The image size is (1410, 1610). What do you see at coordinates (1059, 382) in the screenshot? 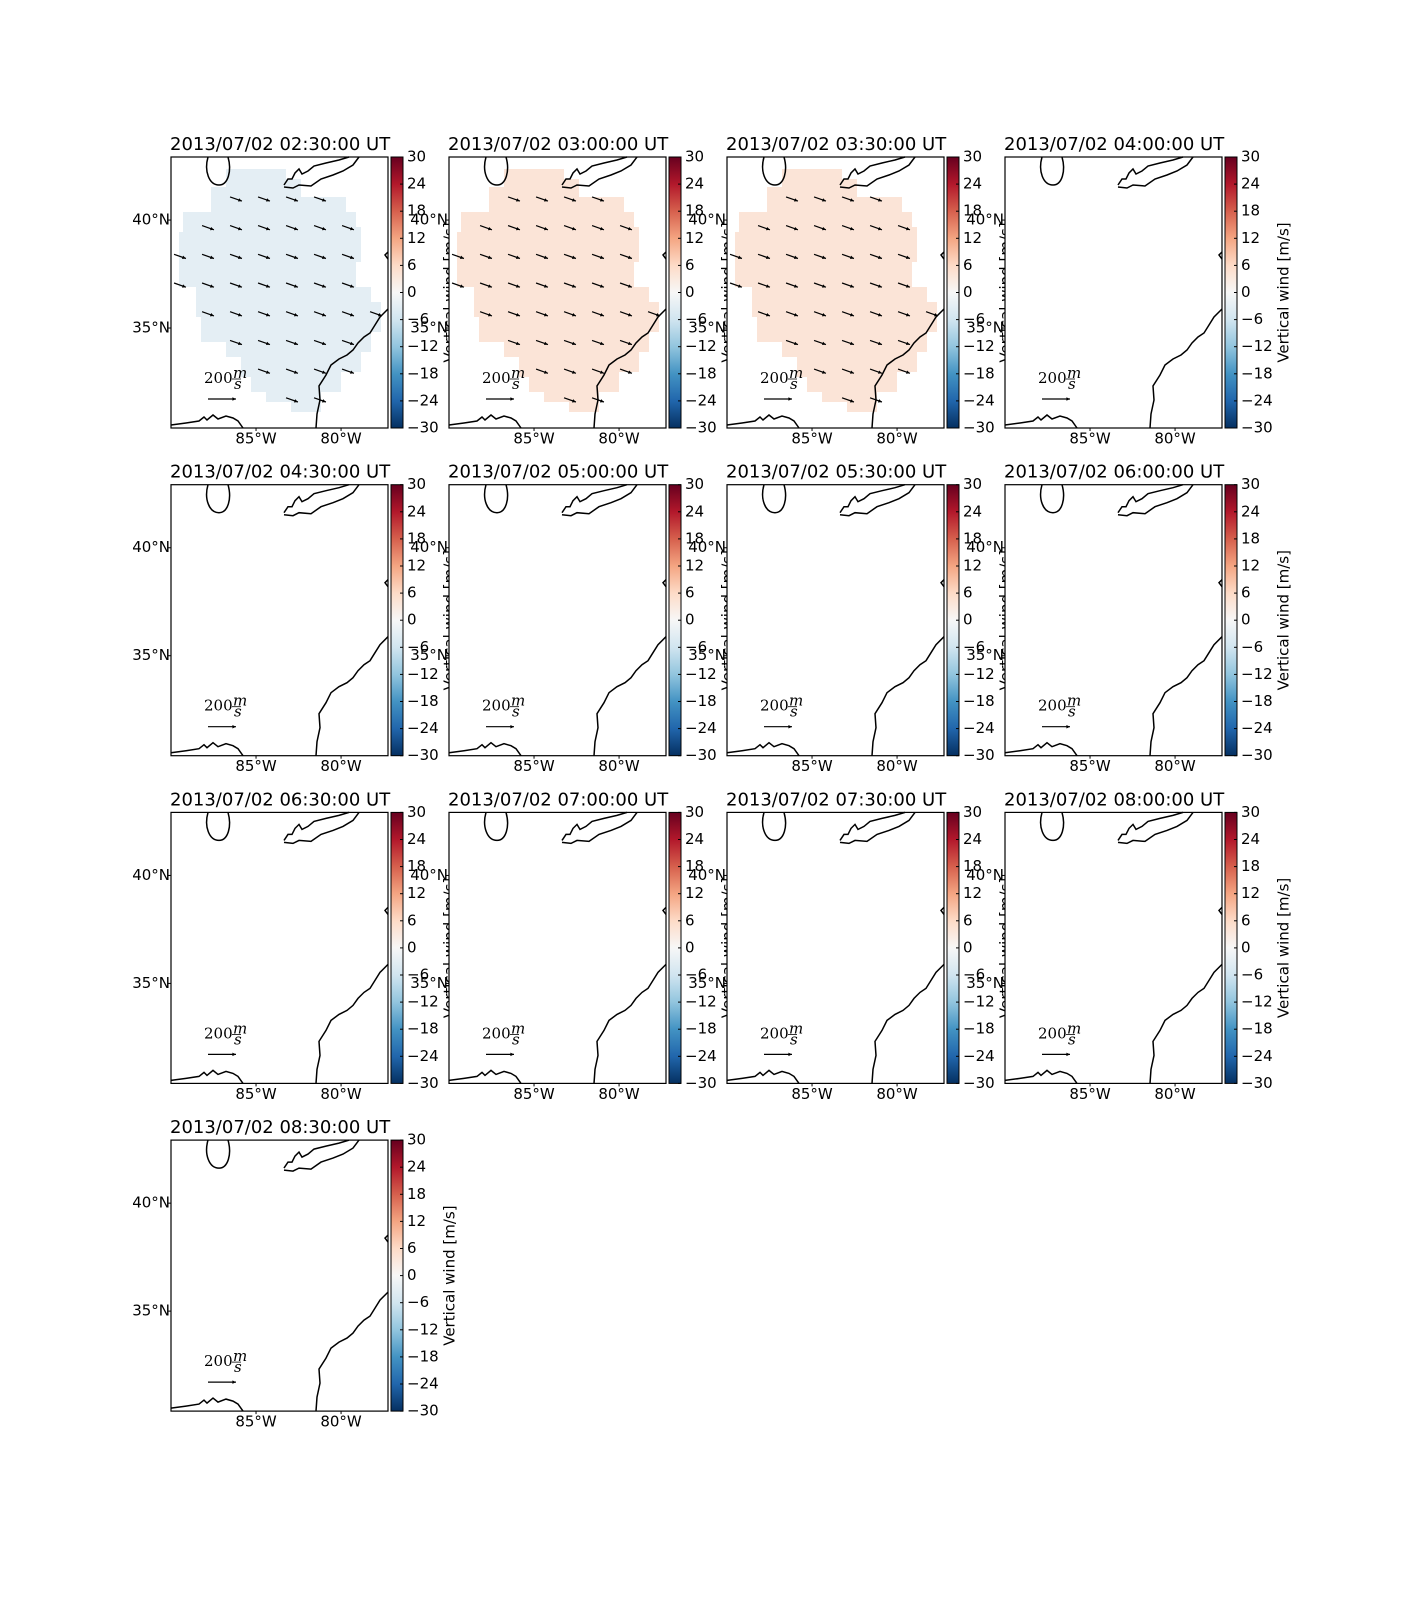
I see `quiver-key: 200 ms` at bounding box center [1059, 382].